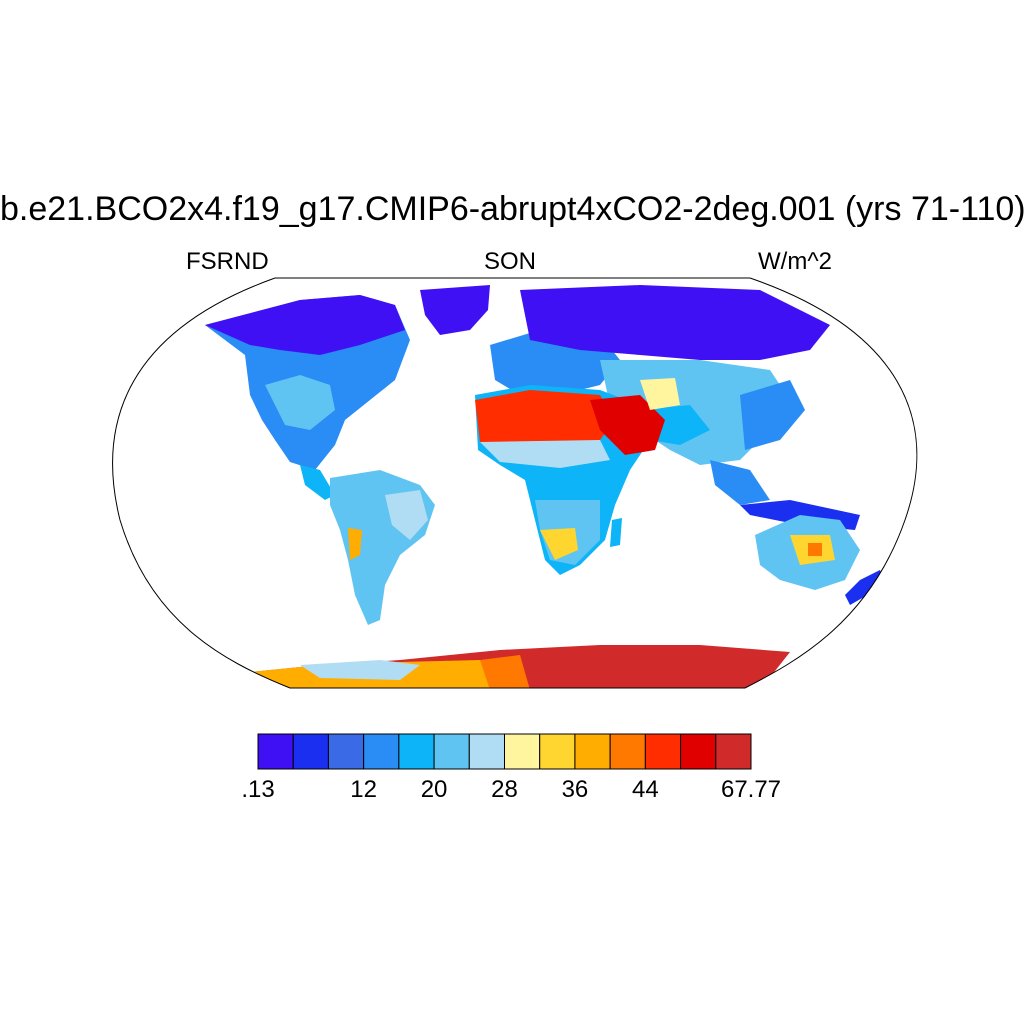 The height and width of the screenshot is (1024, 1024). I want to click on siberia, so click(675, 322).